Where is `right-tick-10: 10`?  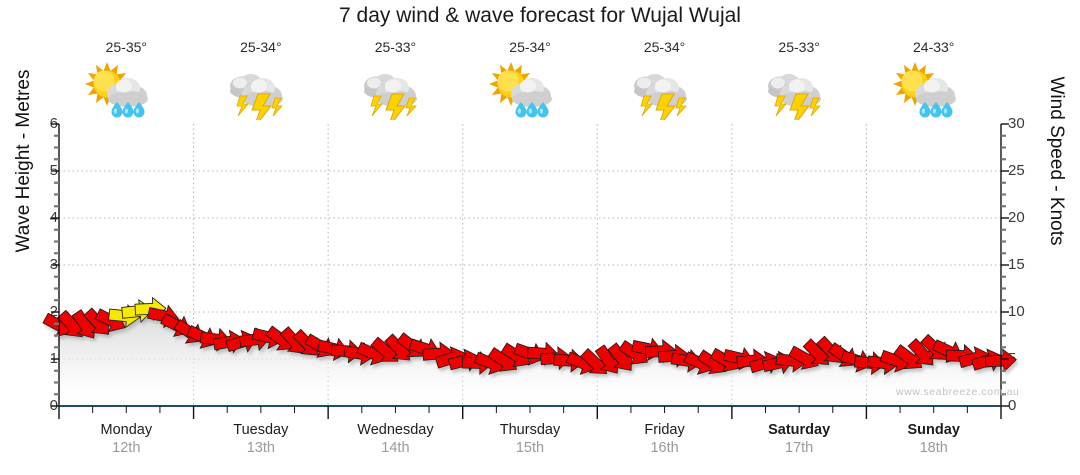
right-tick-10: 10 is located at coordinates (1016, 311).